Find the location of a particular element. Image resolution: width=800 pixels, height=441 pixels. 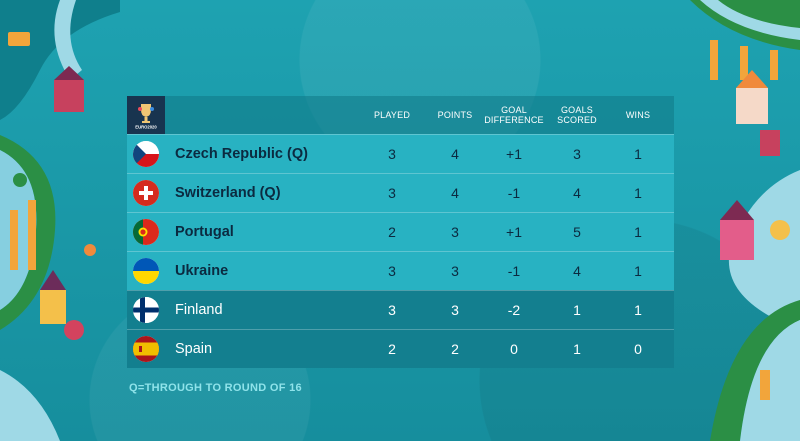

table-row: Switzerland (Q) 3 4 -1 4 1 is located at coordinates (400, 192).